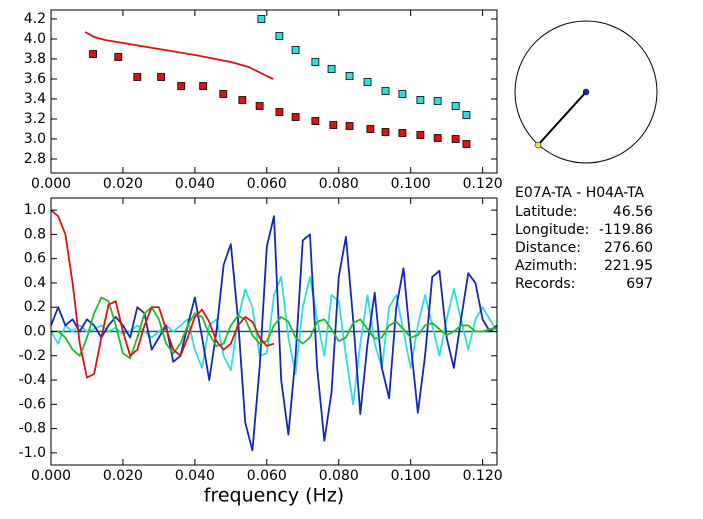 The height and width of the screenshot is (519, 703). Describe the element at coordinates (32, 404) in the screenshot. I see `y-tick-label: -0.6` at that location.